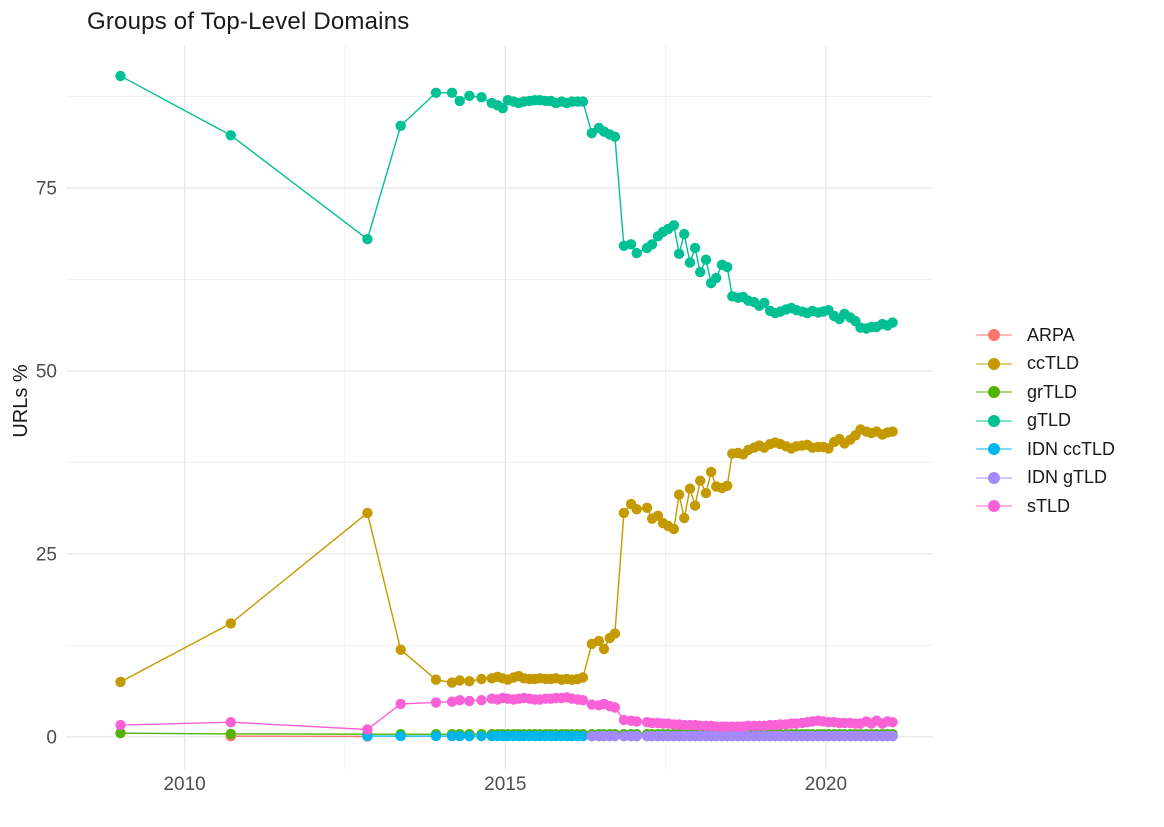 This screenshot has height=827, width=1164. I want to click on x-tick-label: 2015, so click(505, 784).